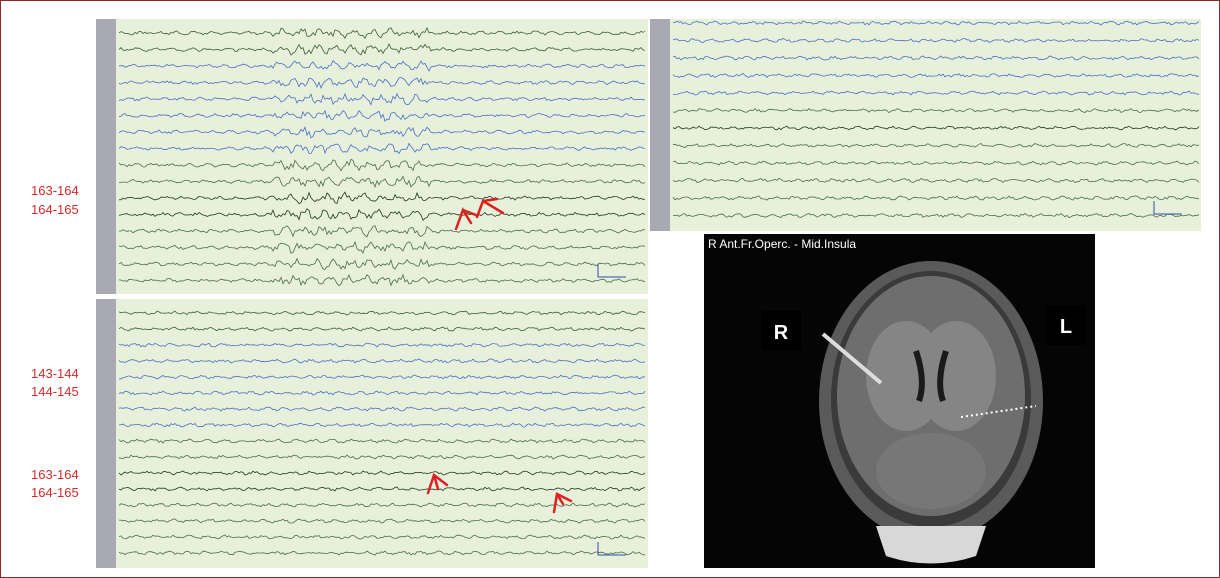 The width and height of the screenshot is (1220, 578). I want to click on skull-base, so click(931, 545).